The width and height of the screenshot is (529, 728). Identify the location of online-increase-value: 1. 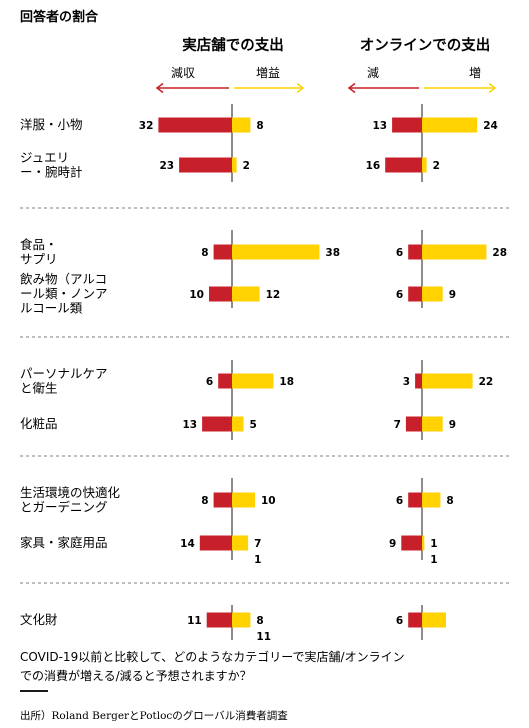
(433, 544).